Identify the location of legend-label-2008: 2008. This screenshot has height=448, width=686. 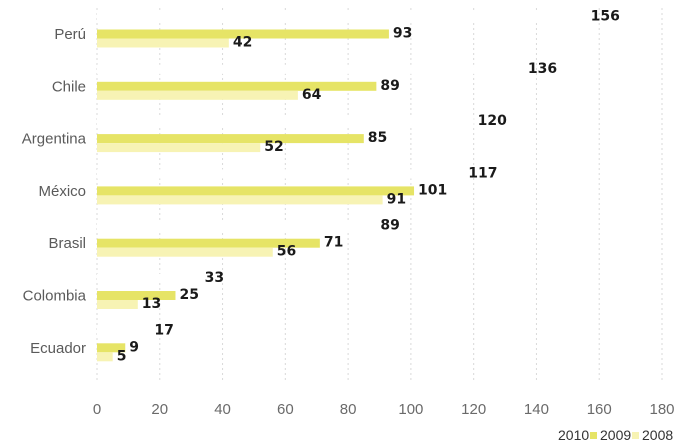
(657, 435).